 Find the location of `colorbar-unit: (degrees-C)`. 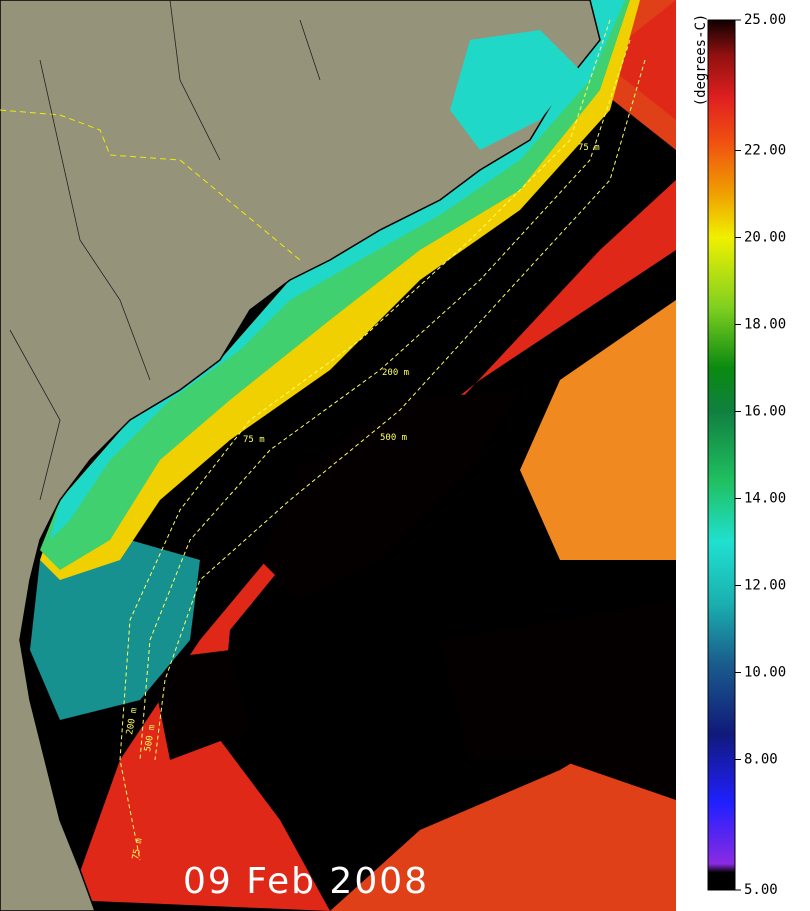

colorbar-unit: (degrees-C) is located at coordinates (701, 60).